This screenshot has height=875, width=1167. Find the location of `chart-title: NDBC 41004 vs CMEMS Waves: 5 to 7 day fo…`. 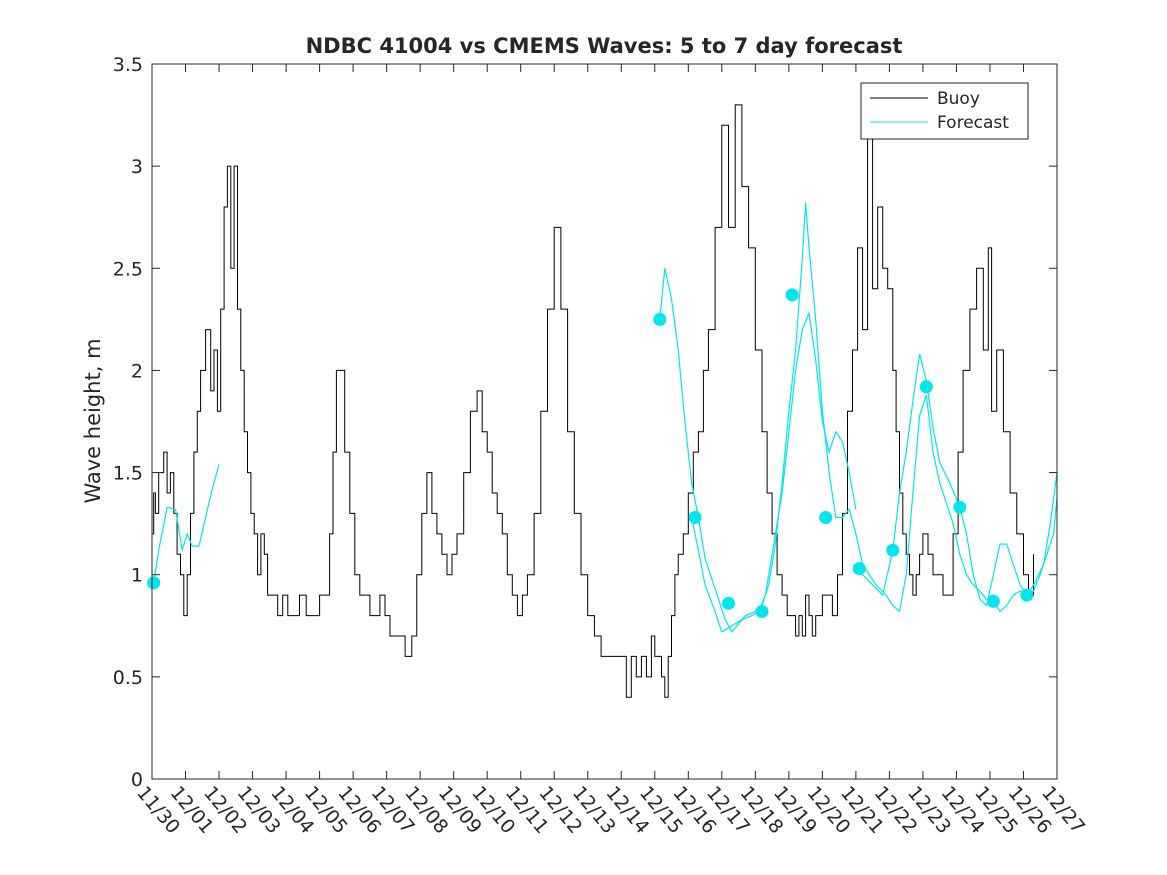

chart-title: NDBC 41004 vs CMEMS Waves: 5 to 7 day fo… is located at coordinates (604, 46).